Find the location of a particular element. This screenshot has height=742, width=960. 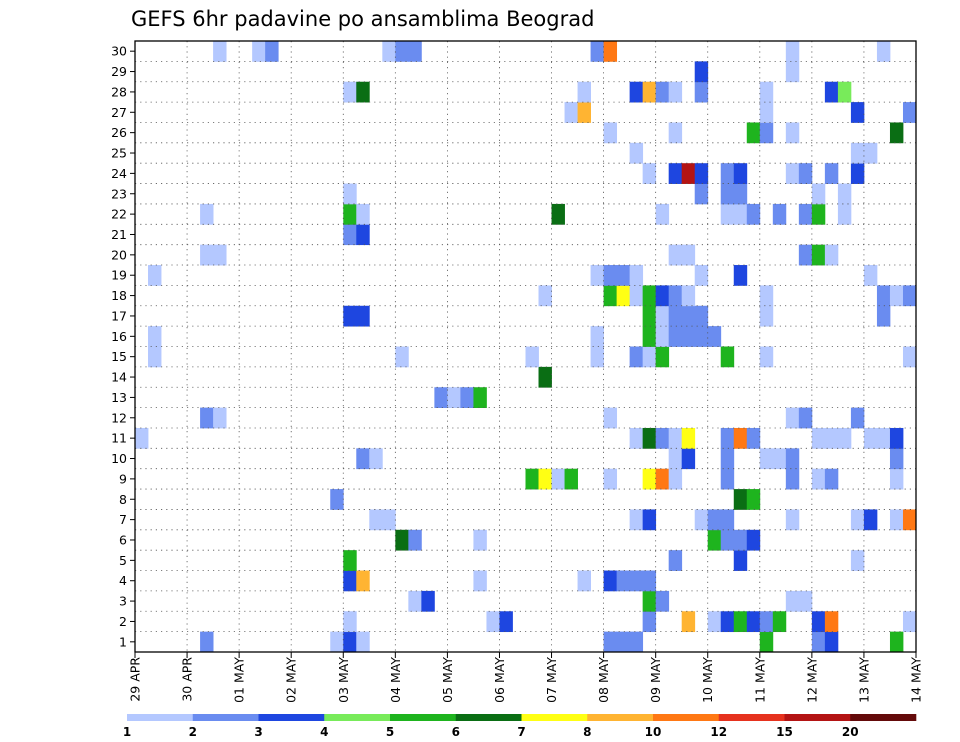

y-tick-label: 3 is located at coordinates (123, 601).